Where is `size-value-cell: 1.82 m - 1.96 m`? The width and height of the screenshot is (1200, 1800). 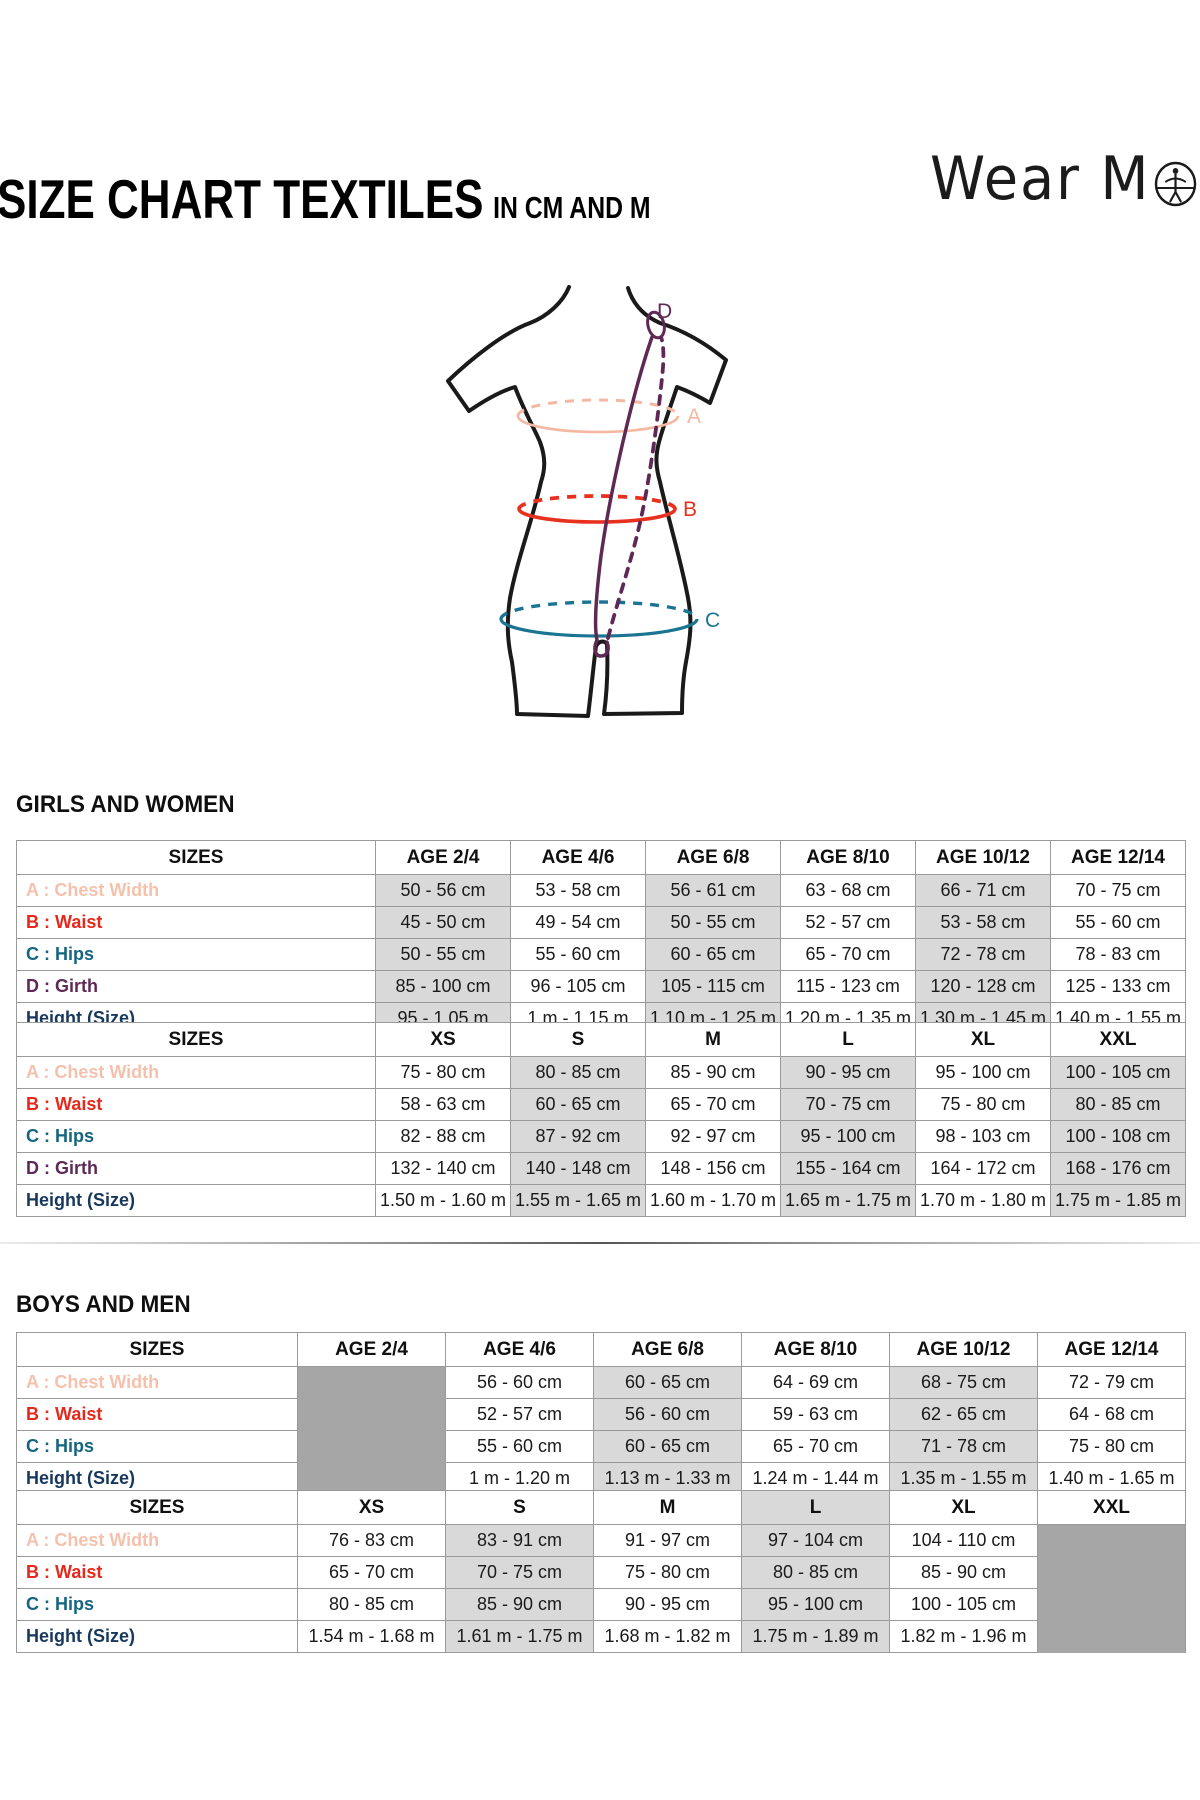
size-value-cell: 1.82 m - 1.96 m is located at coordinates (963, 1636).